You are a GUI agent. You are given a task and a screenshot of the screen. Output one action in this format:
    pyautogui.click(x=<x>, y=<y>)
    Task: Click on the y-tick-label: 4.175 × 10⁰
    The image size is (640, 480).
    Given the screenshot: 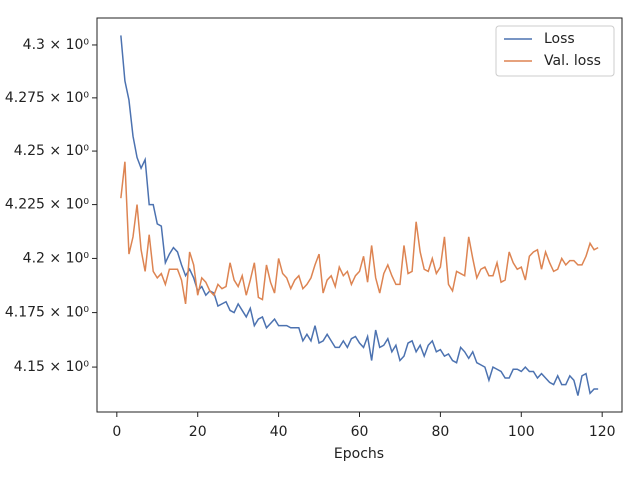 What is the action you would take?
    pyautogui.click(x=47, y=313)
    